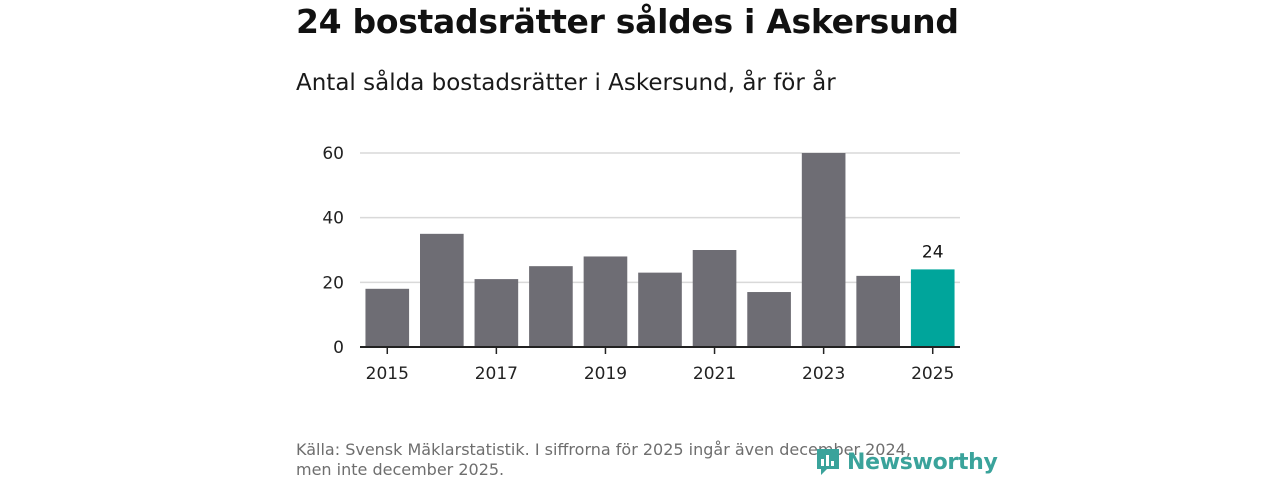 This screenshot has height=480, width=1280. Describe the element at coordinates (714, 374) in the screenshot. I see `x-tick-label: 2021` at that location.